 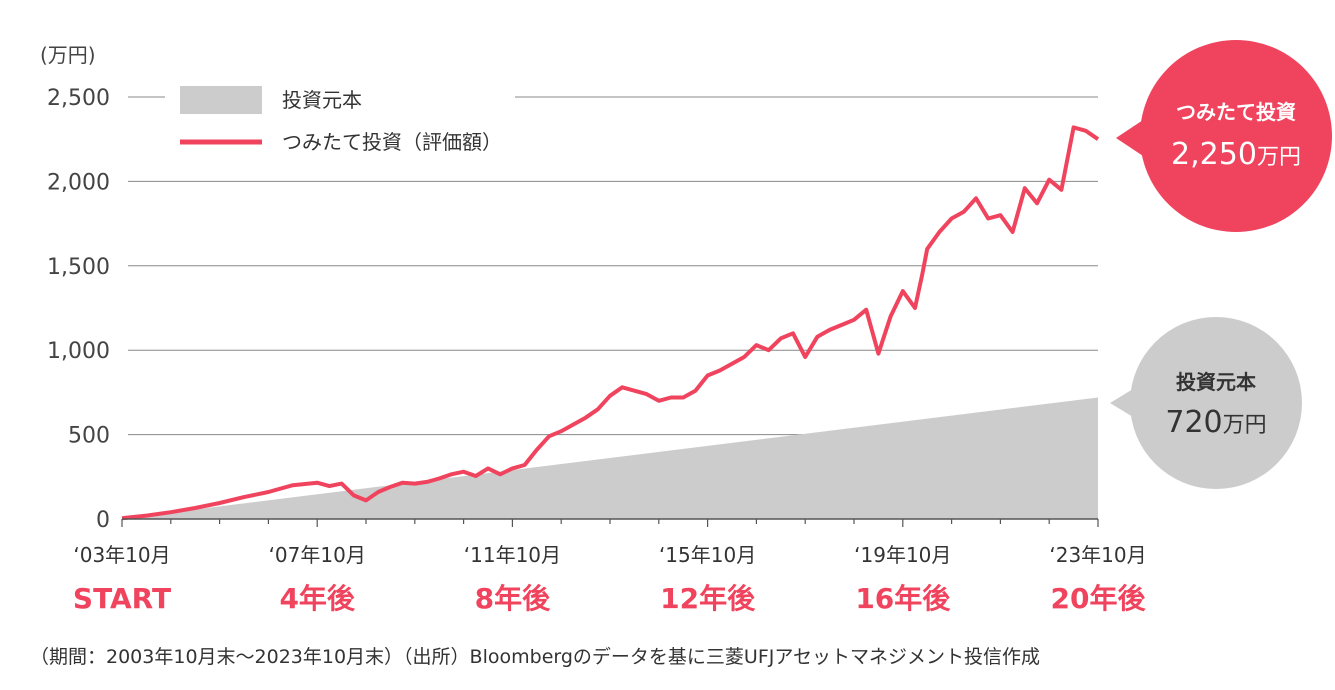 I want to click on milestone-label: 12年後, so click(x=708, y=598).